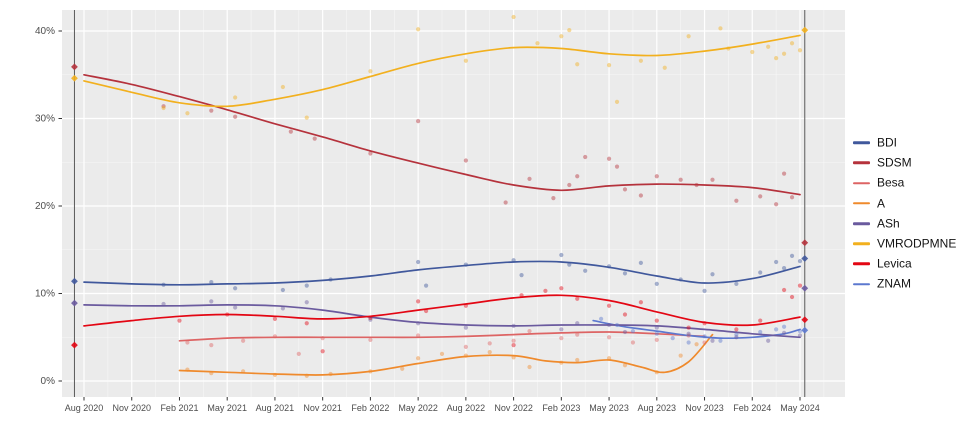  Describe the element at coordinates (904, 214) in the screenshot. I see `legend: BDI SDSM Besa A ASh VMRODPMNE Levica ZN` at that location.